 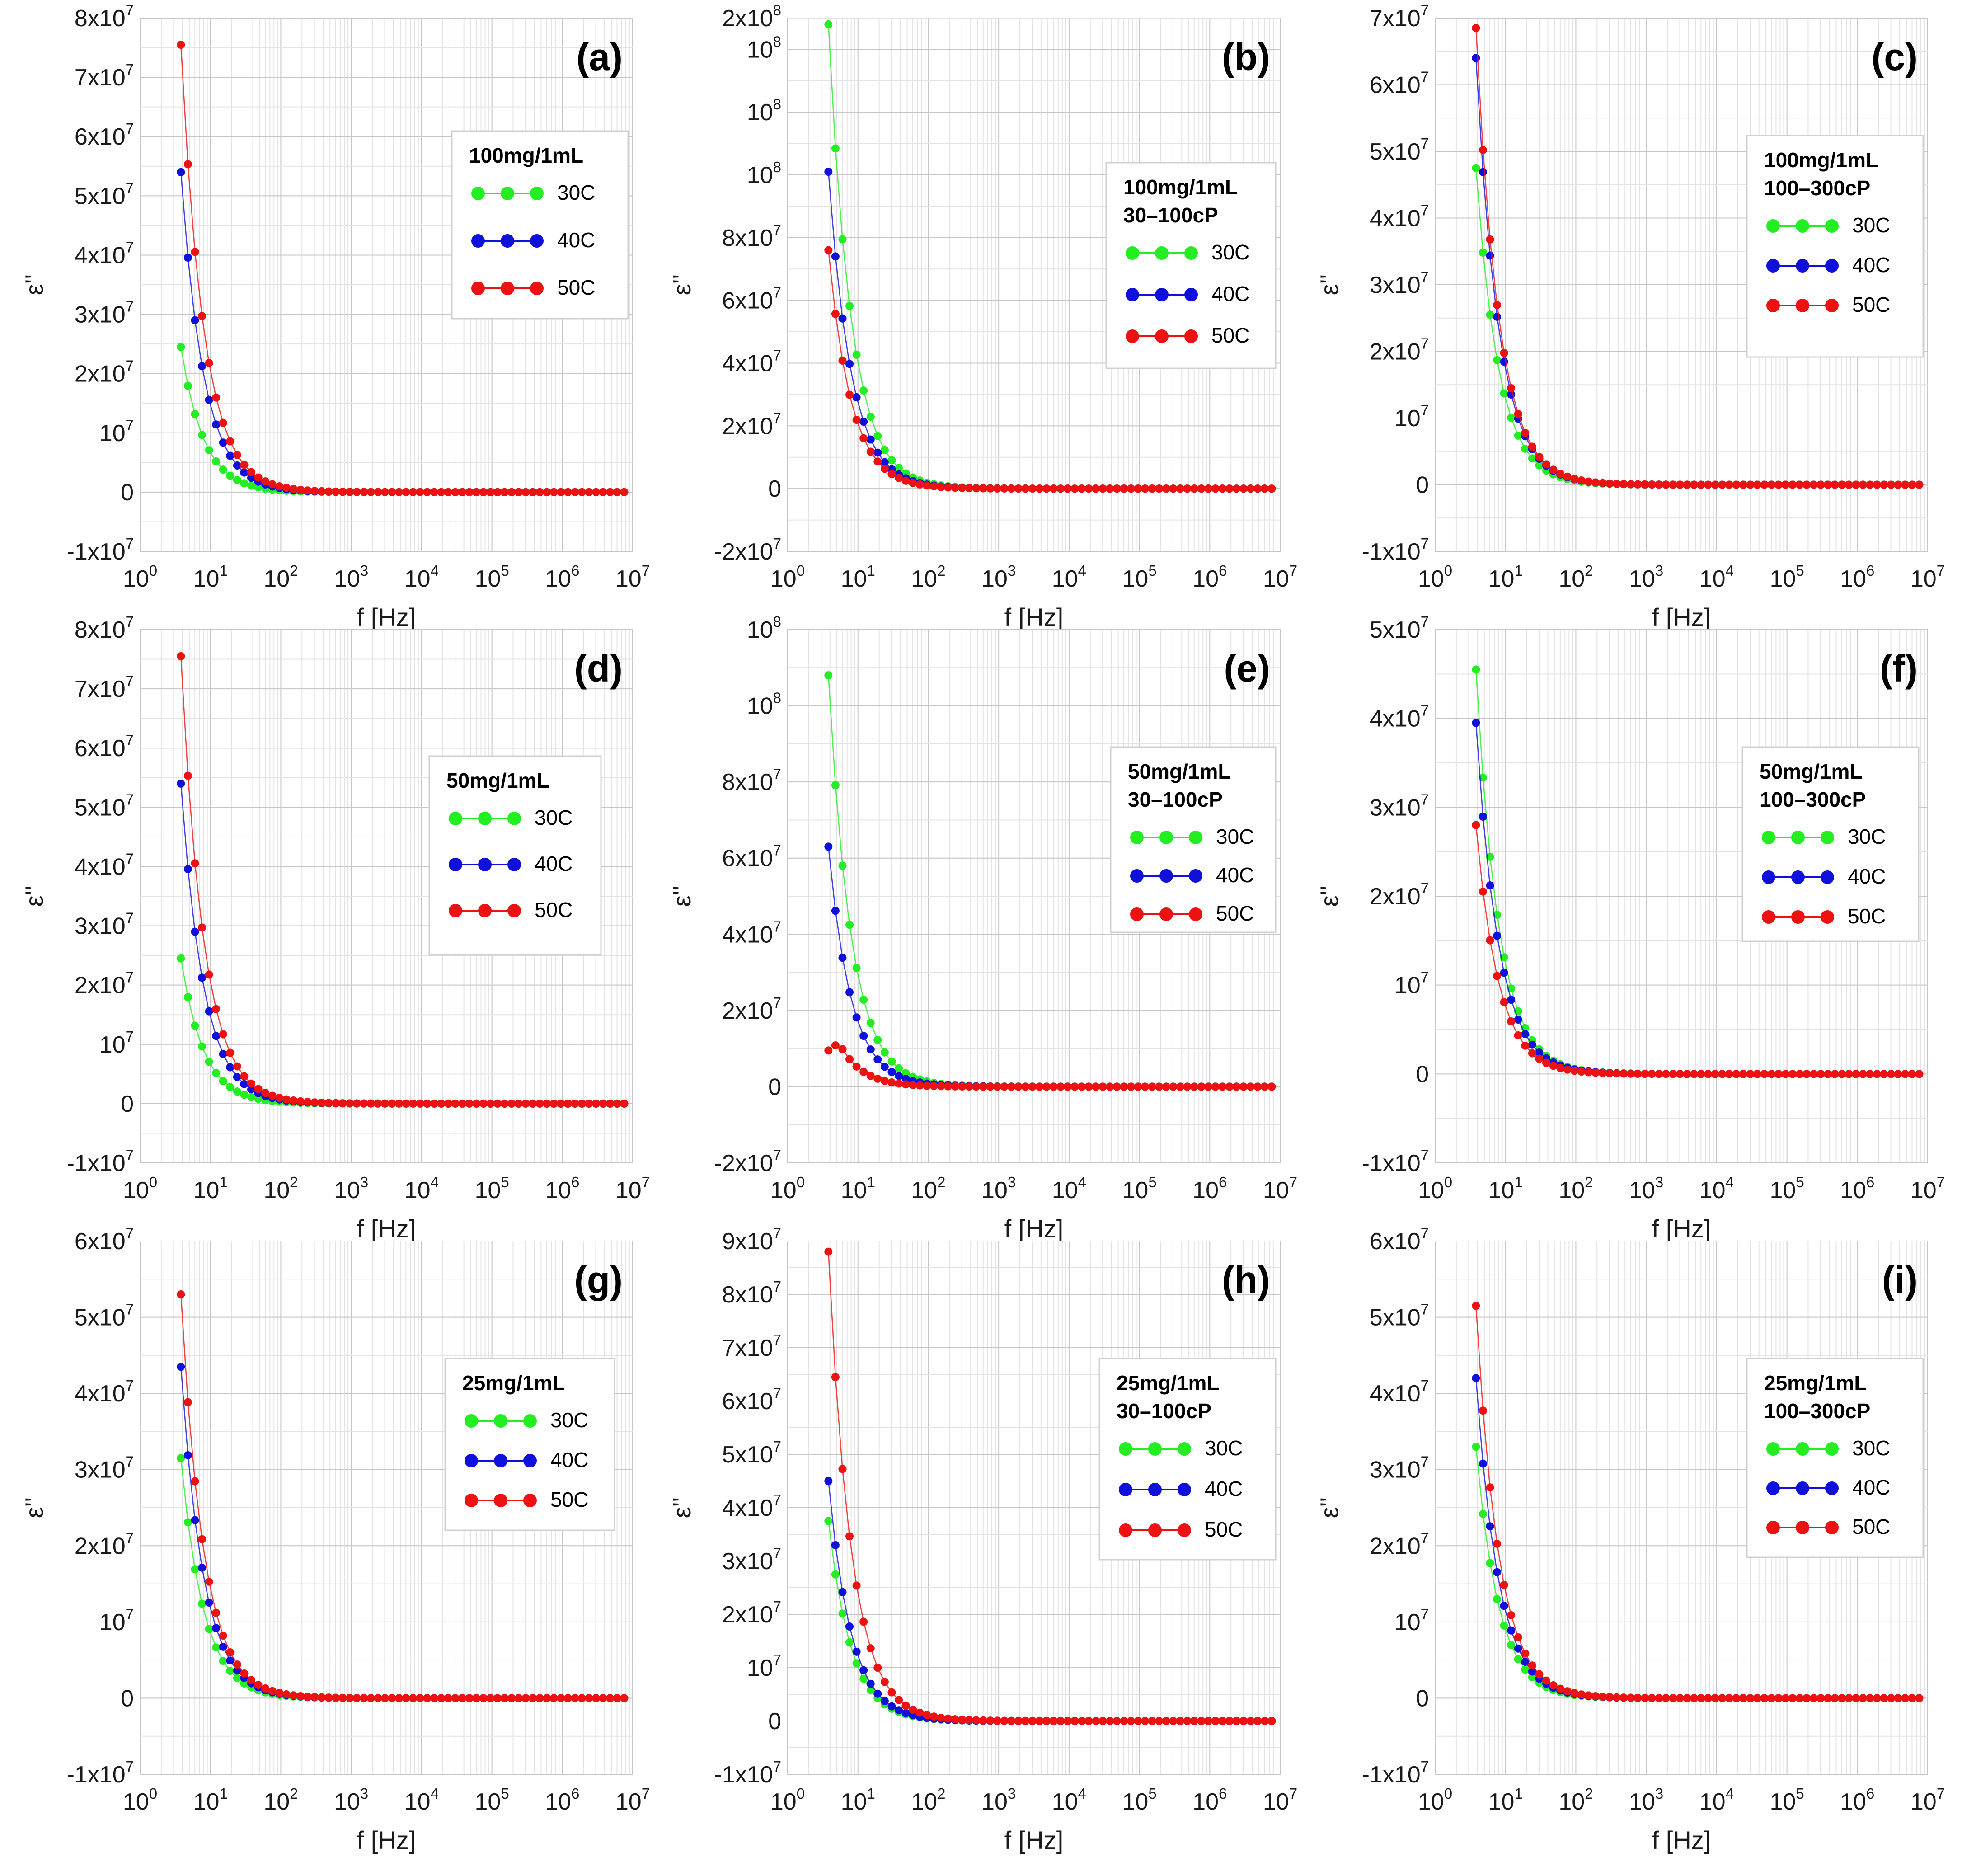 What do you see at coordinates (1811, 771) in the screenshot?
I see `legend-title: 50mg/1mL` at bounding box center [1811, 771].